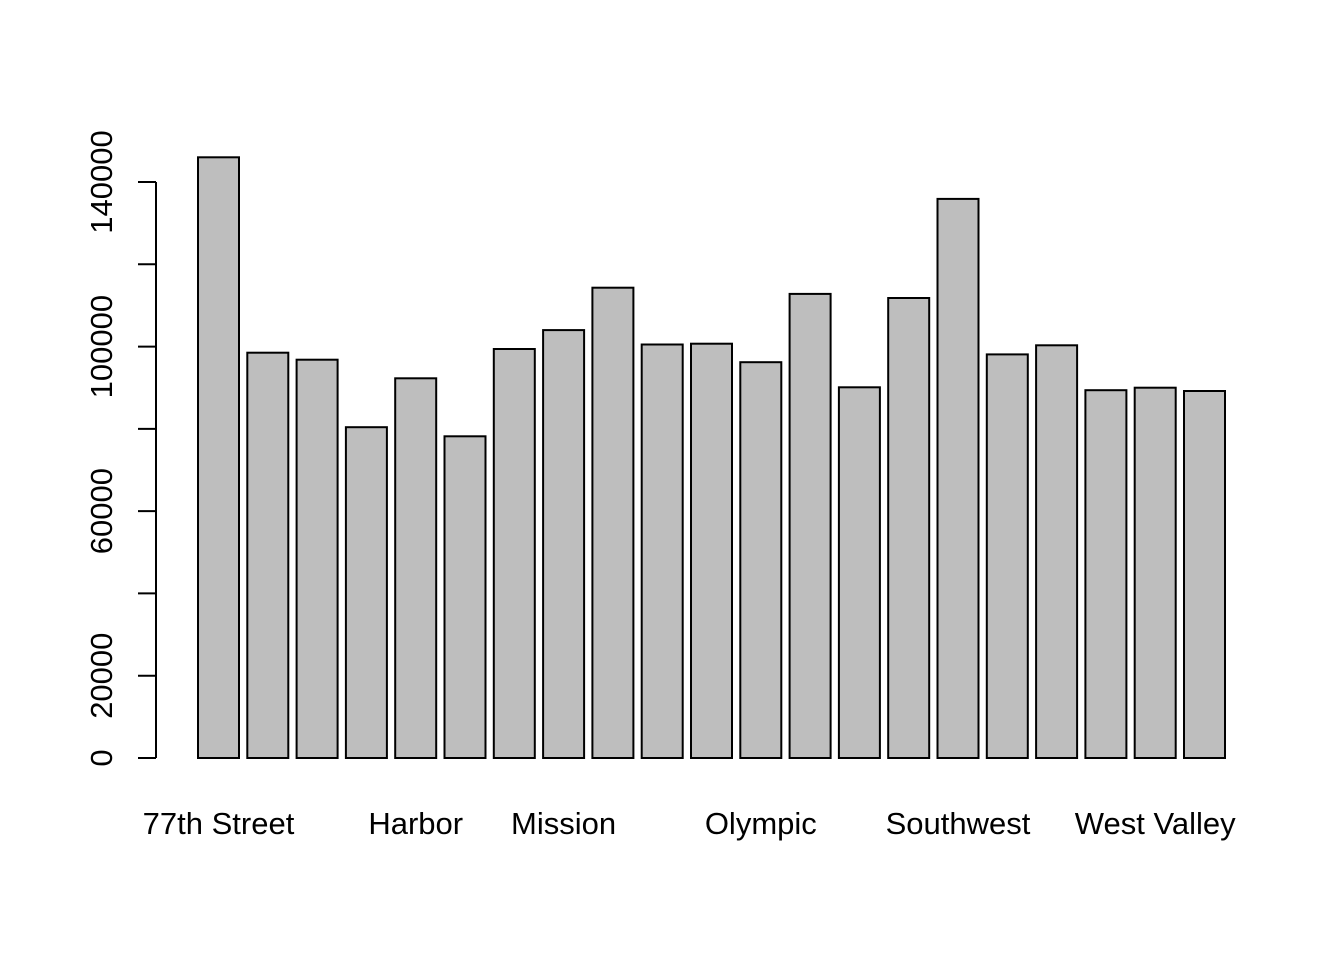 This screenshot has width=1344, height=960. What do you see at coordinates (101, 511) in the screenshot?
I see `y-tick-label: 60000` at bounding box center [101, 511].